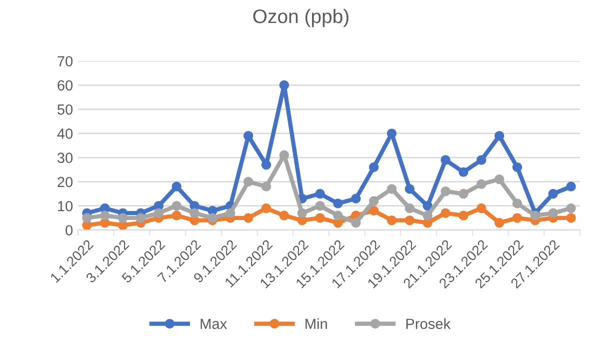  I want to click on legend-label: Max, so click(213, 323).